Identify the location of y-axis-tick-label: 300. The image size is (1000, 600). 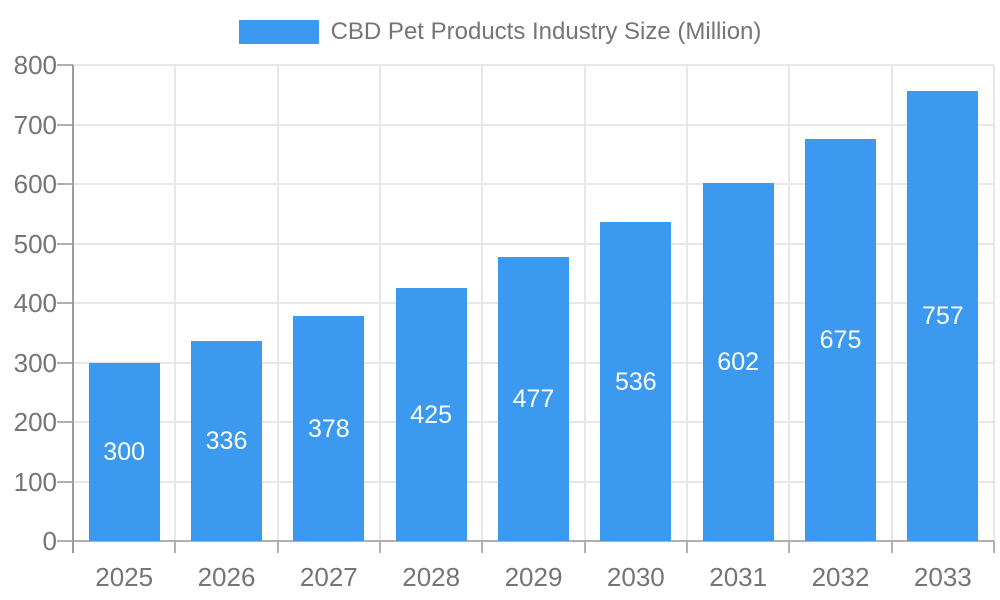
(35, 362).